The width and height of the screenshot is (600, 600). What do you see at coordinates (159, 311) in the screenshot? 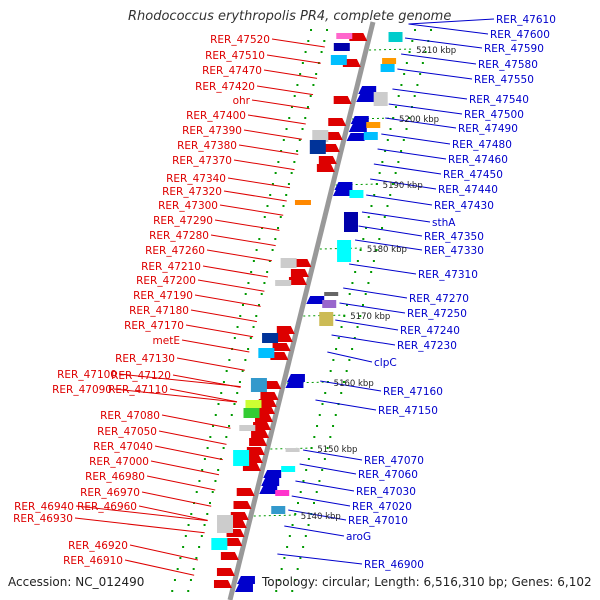
I see `gene-label-left: RER_47180` at bounding box center [159, 311].